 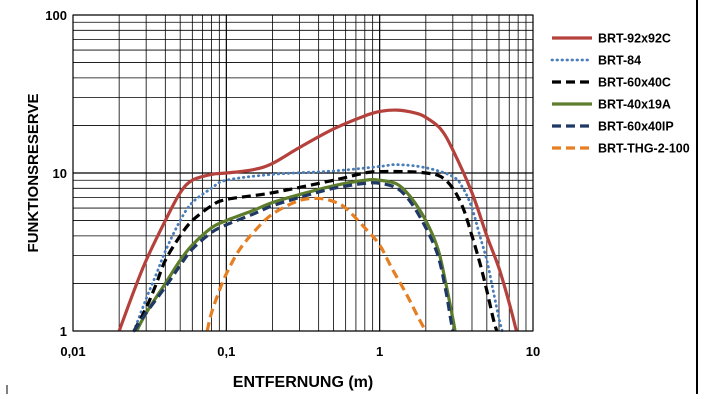 What do you see at coordinates (619, 61) in the screenshot?
I see `legend-label: BRT-84` at bounding box center [619, 61].